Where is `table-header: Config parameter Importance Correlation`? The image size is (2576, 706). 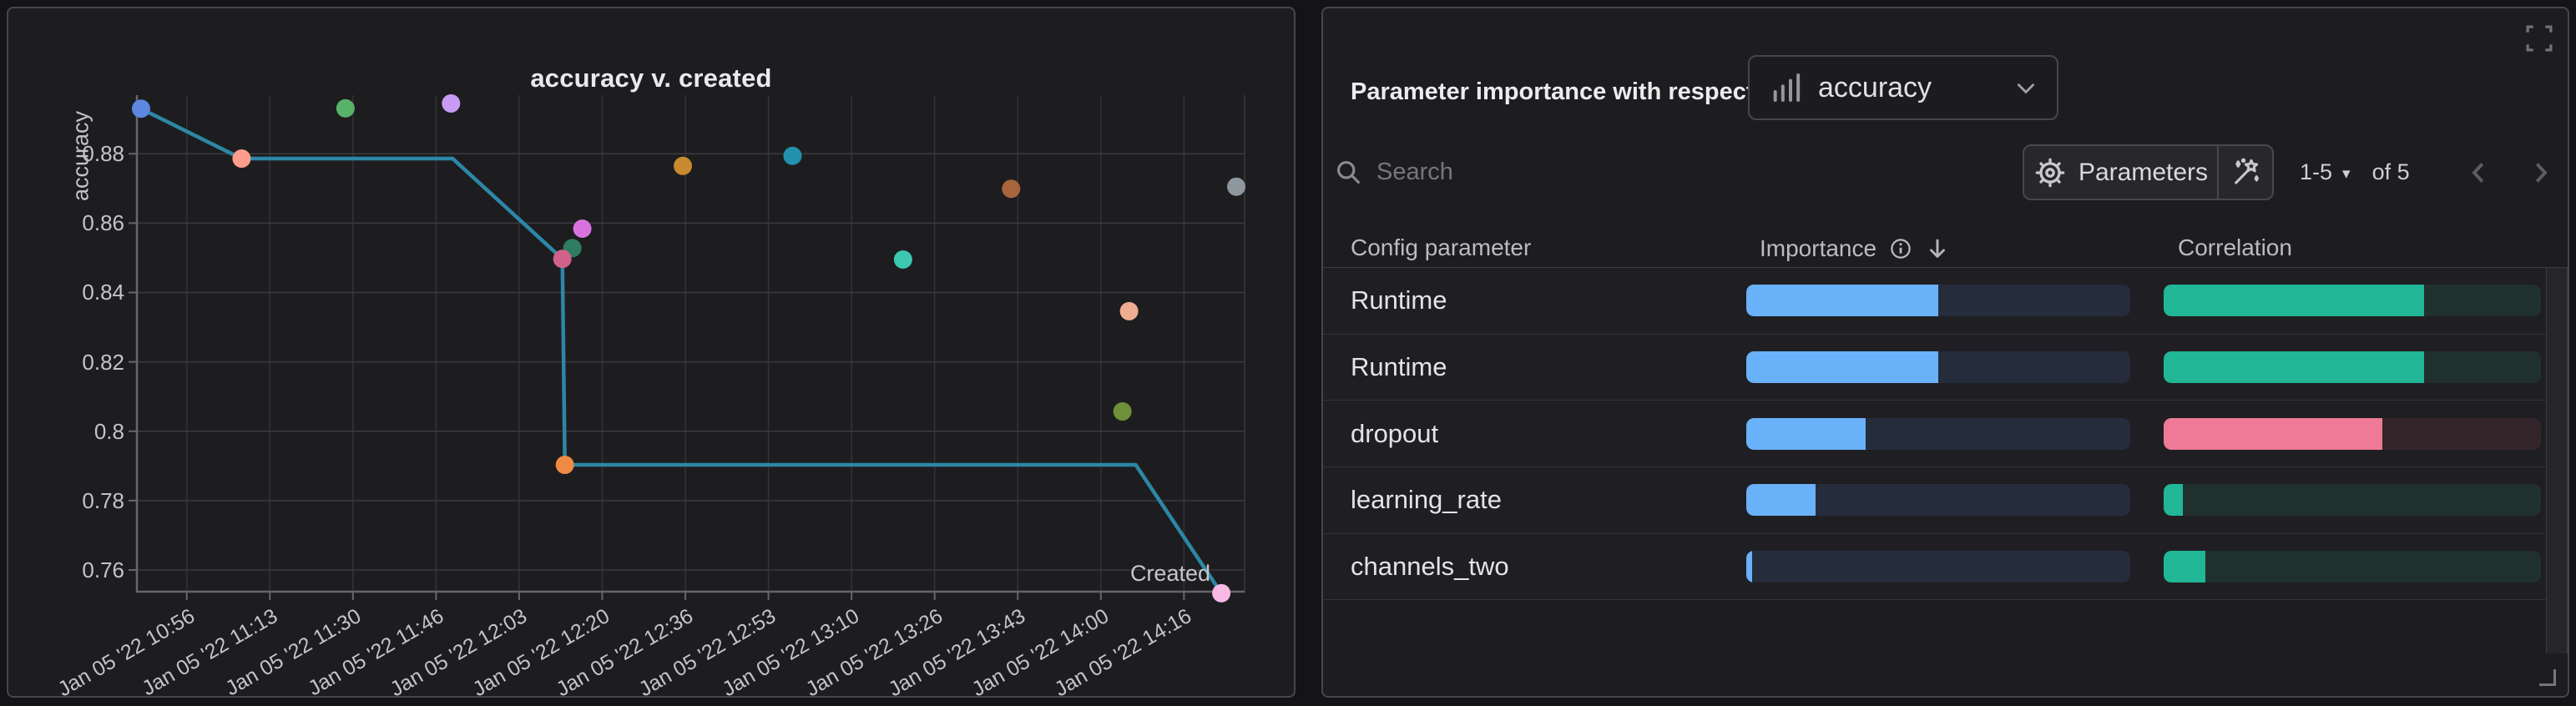 table-header: Config parameter Importance Correlation is located at coordinates (1945, 248).